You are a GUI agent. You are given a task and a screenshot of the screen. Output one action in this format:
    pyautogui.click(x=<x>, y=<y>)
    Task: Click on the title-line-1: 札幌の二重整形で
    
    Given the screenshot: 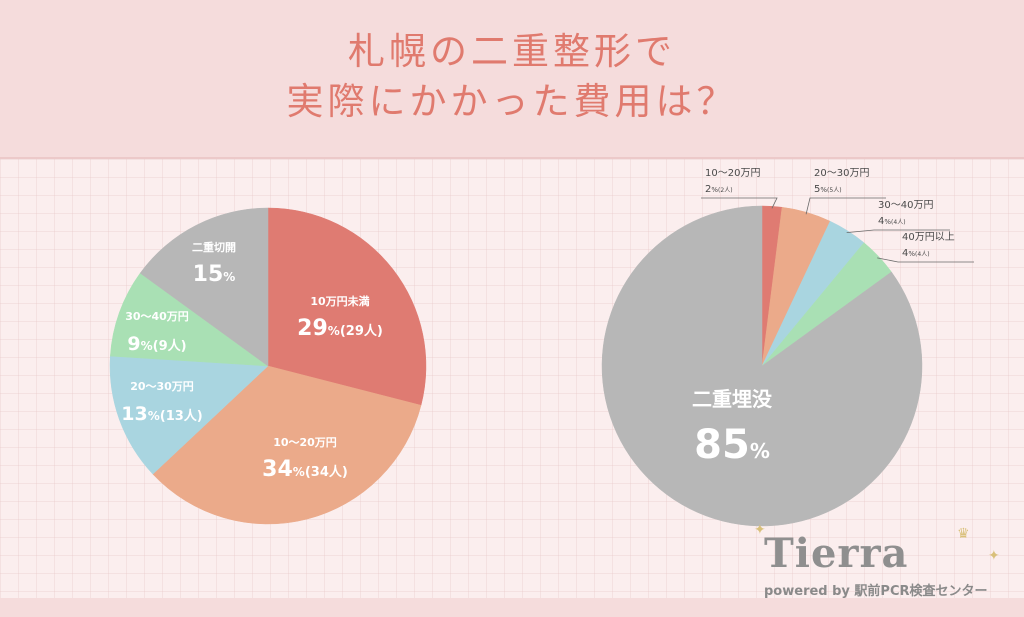 What is the action you would take?
    pyautogui.click(x=512, y=51)
    